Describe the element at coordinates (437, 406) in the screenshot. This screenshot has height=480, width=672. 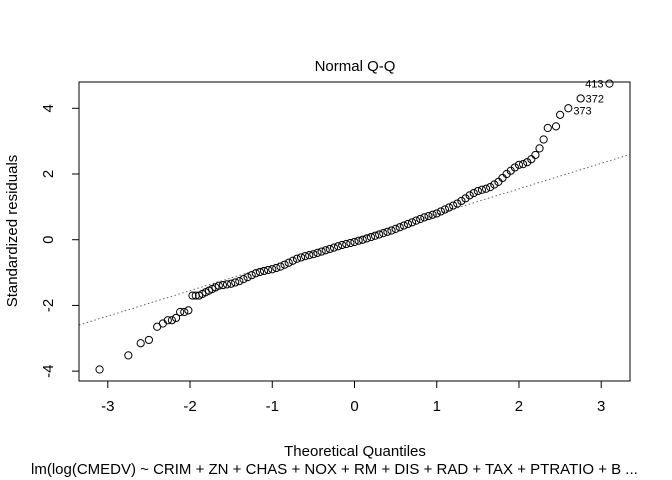
I see `x-tick-label: 1` at that location.